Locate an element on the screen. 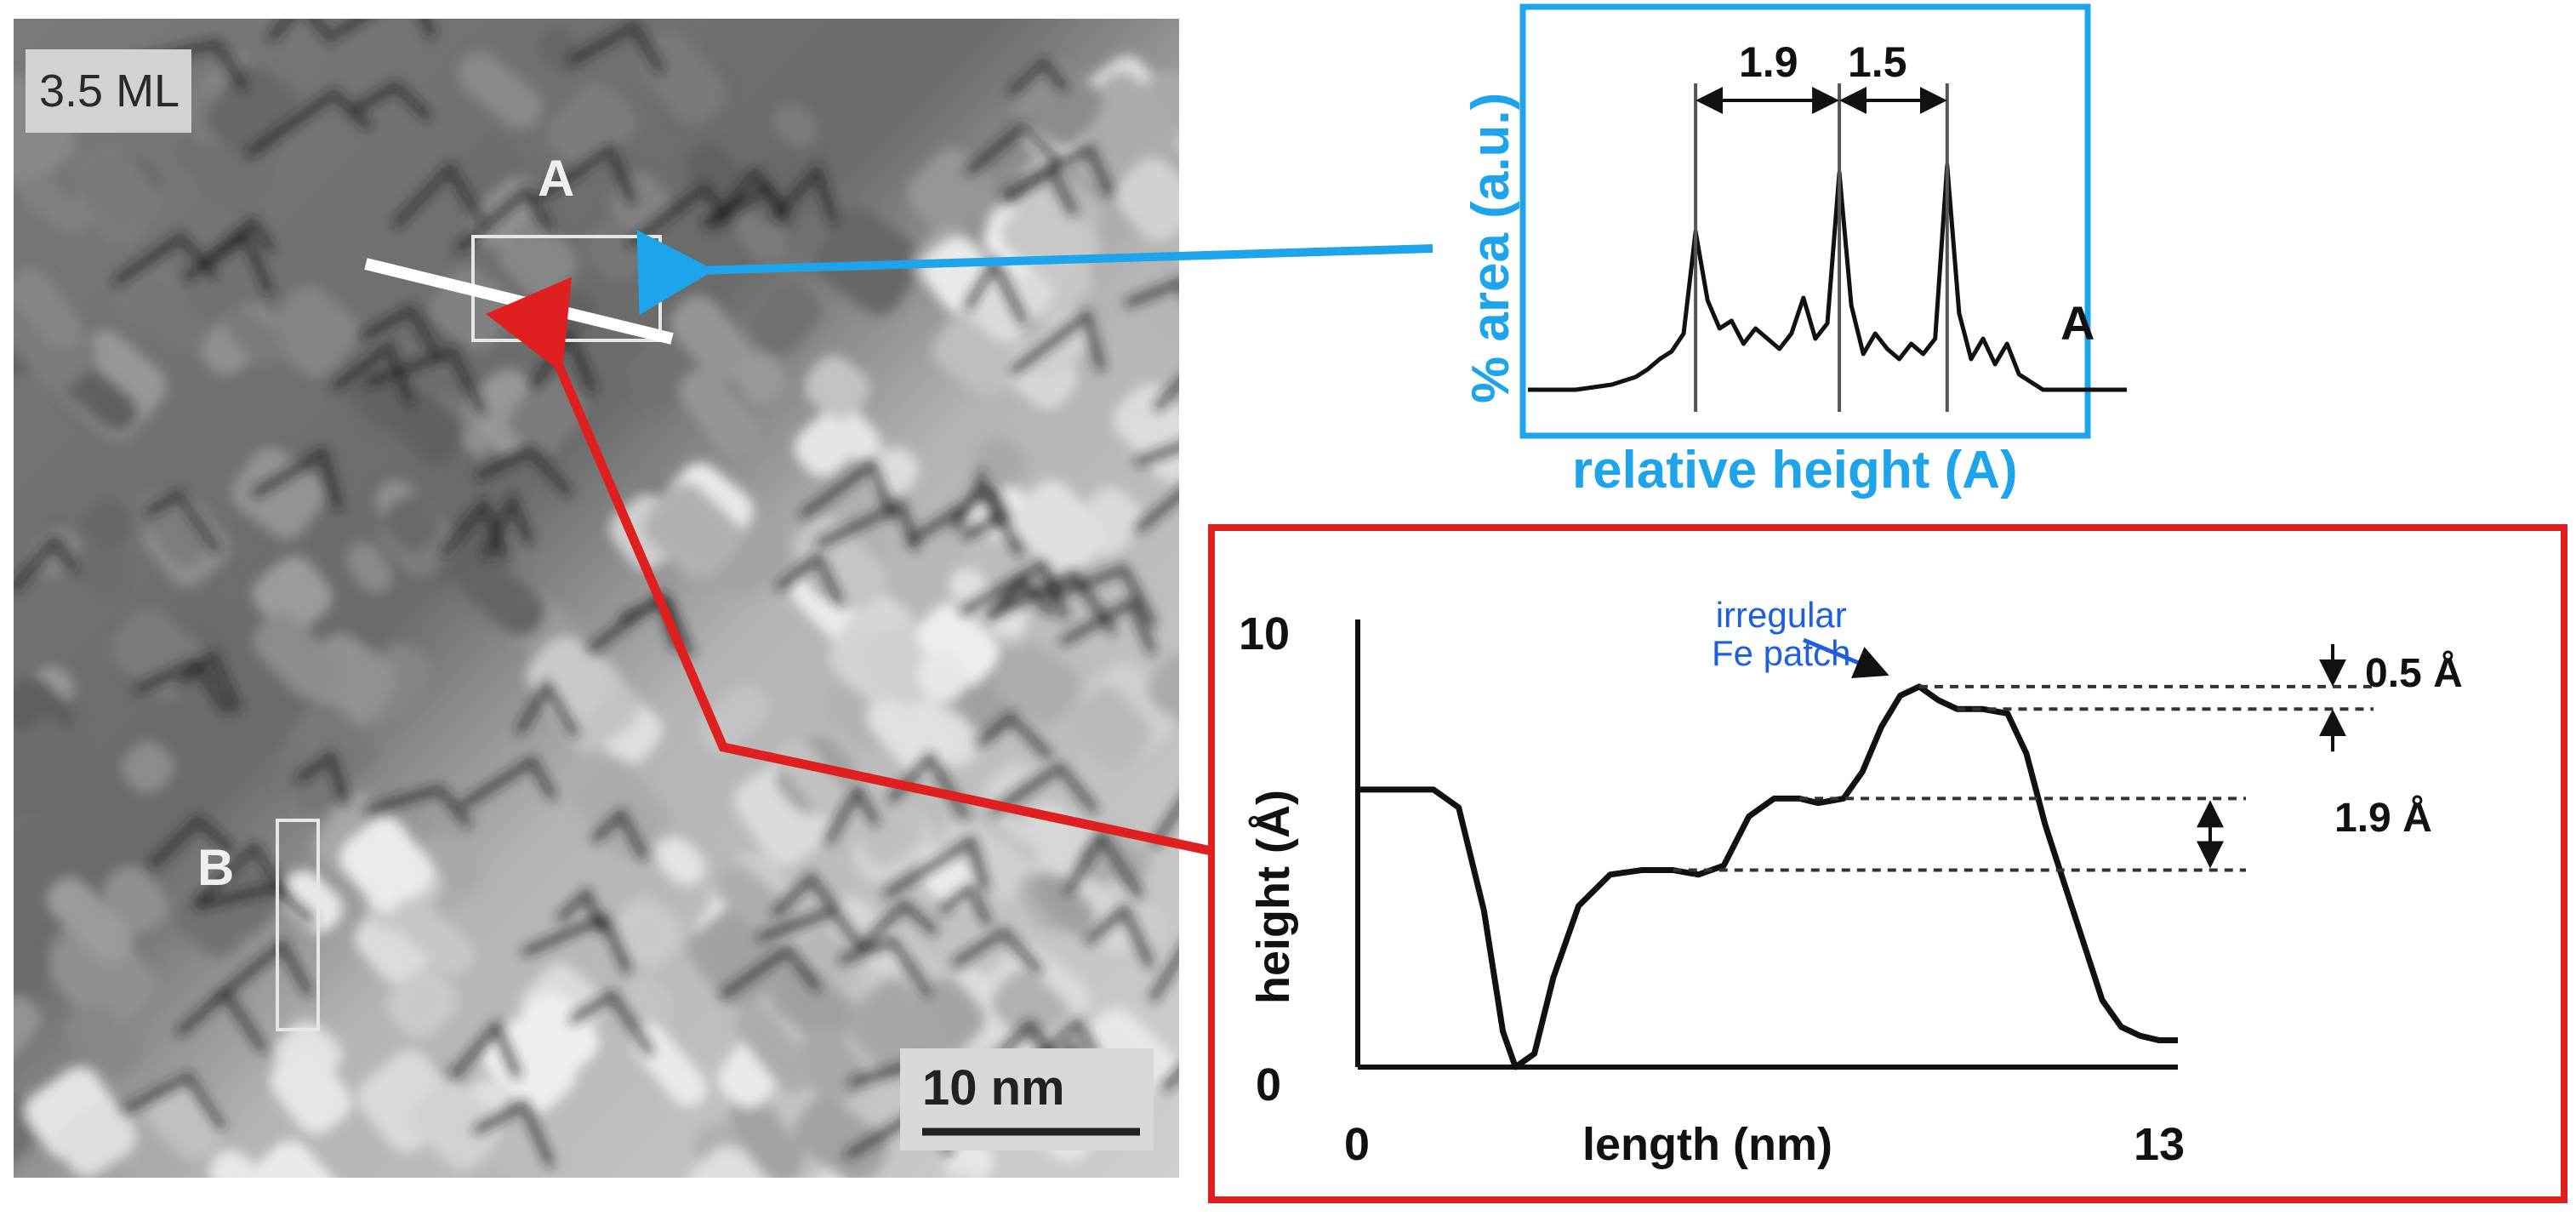  blue-arrow is located at coordinates (1034, 273).